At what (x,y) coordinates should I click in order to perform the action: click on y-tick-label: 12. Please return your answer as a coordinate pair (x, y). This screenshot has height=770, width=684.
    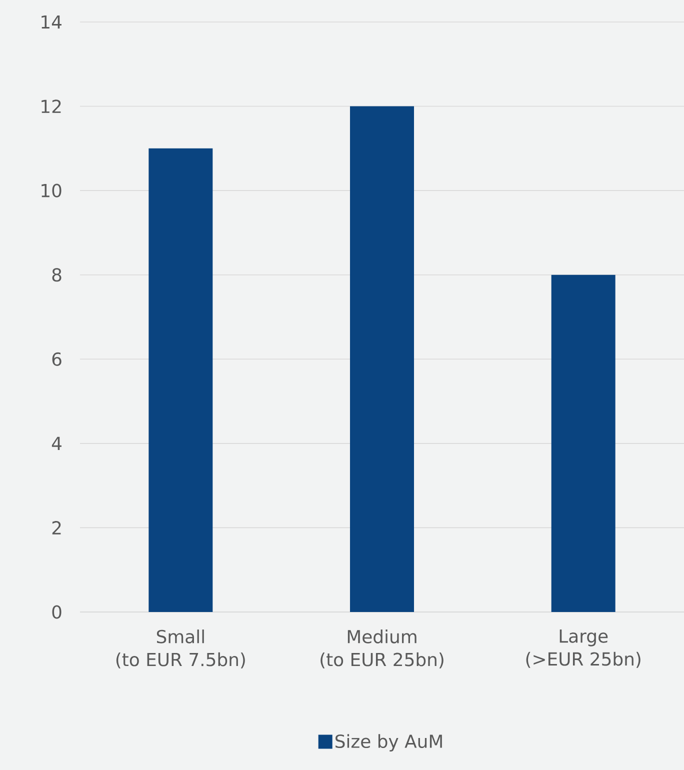
    Looking at the image, I should click on (51, 106).